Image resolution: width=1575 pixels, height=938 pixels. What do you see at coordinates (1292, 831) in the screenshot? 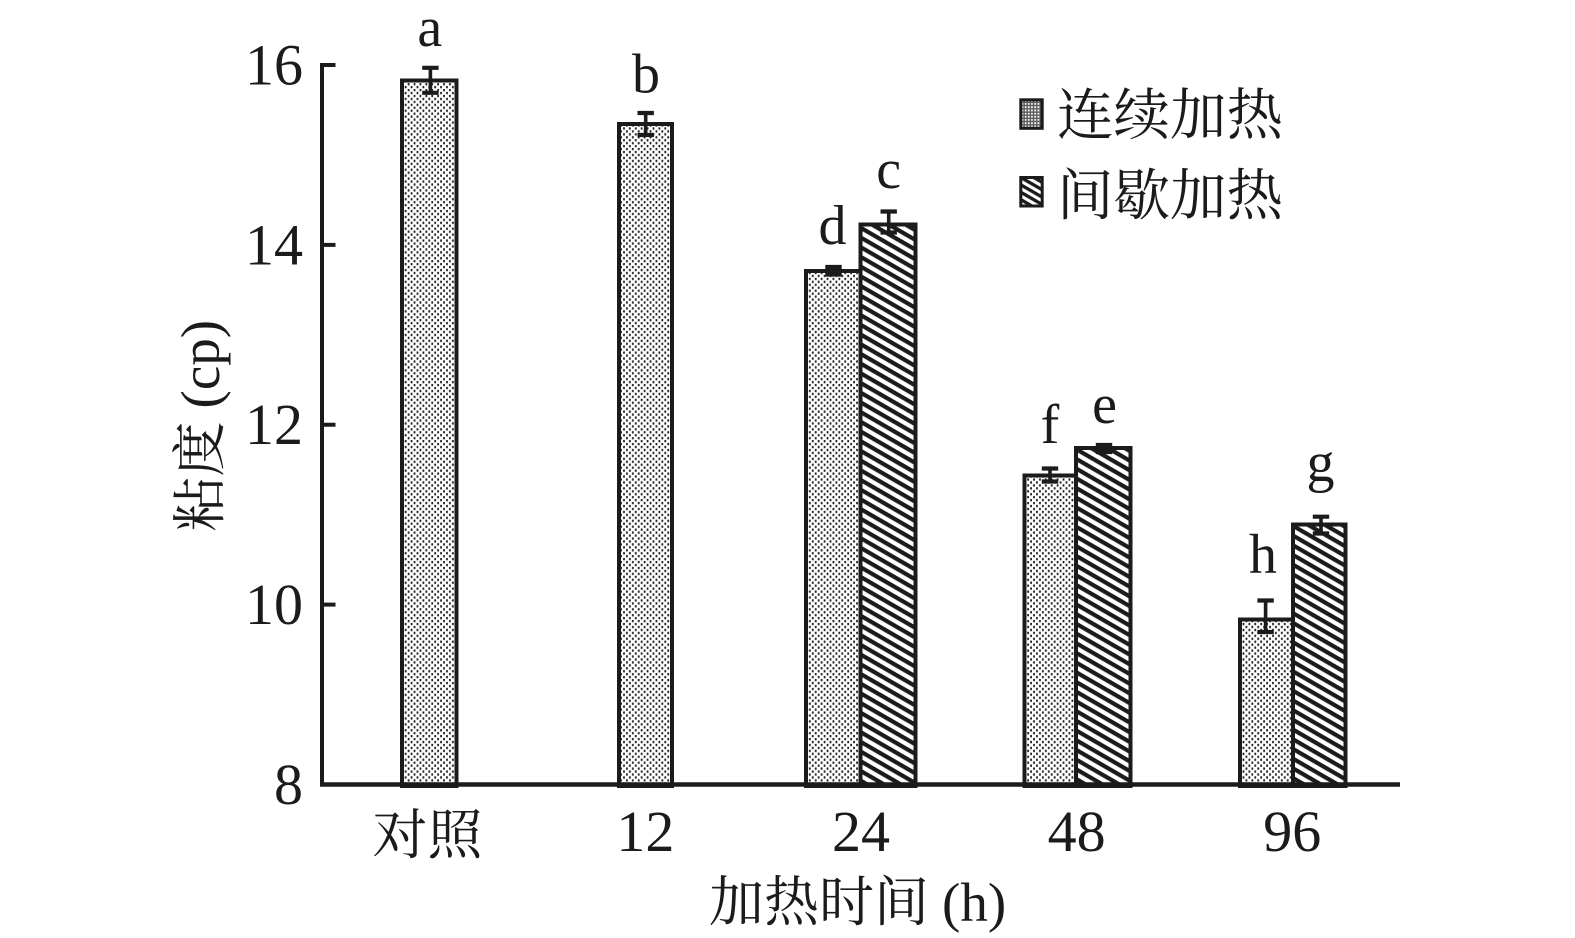
I see `svg-text: 96` at bounding box center [1292, 831].